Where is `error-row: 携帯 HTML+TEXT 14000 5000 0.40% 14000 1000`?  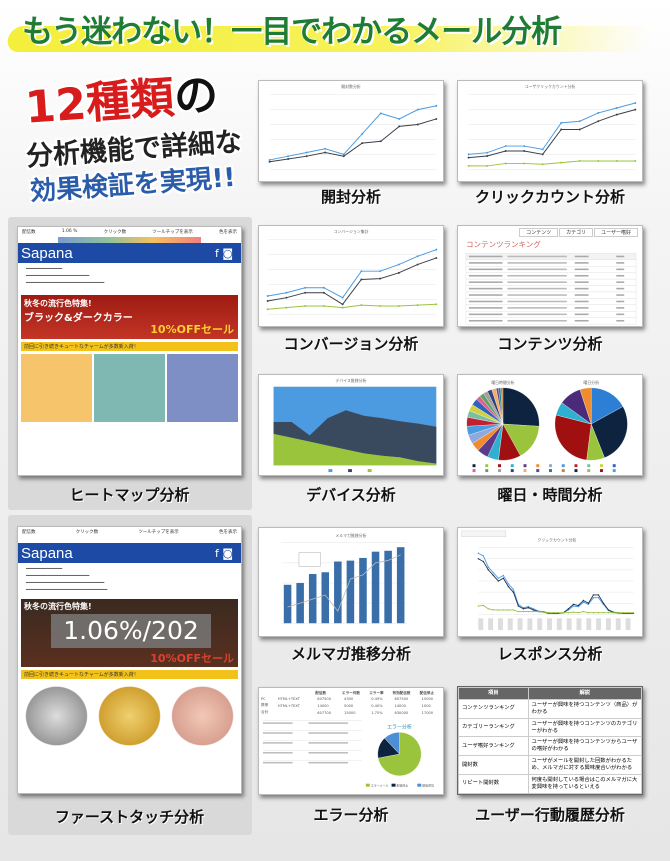 error-row: 携帯 HTML+TEXT 14000 5000 0.40% 14000 1000 is located at coordinates (351, 705).